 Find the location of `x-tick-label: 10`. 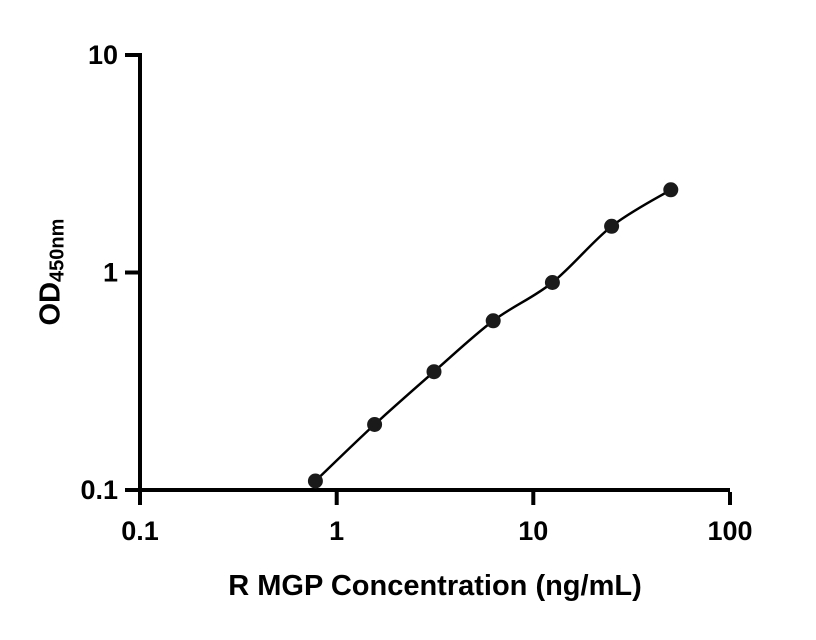

x-tick-label: 10 is located at coordinates (533, 531).